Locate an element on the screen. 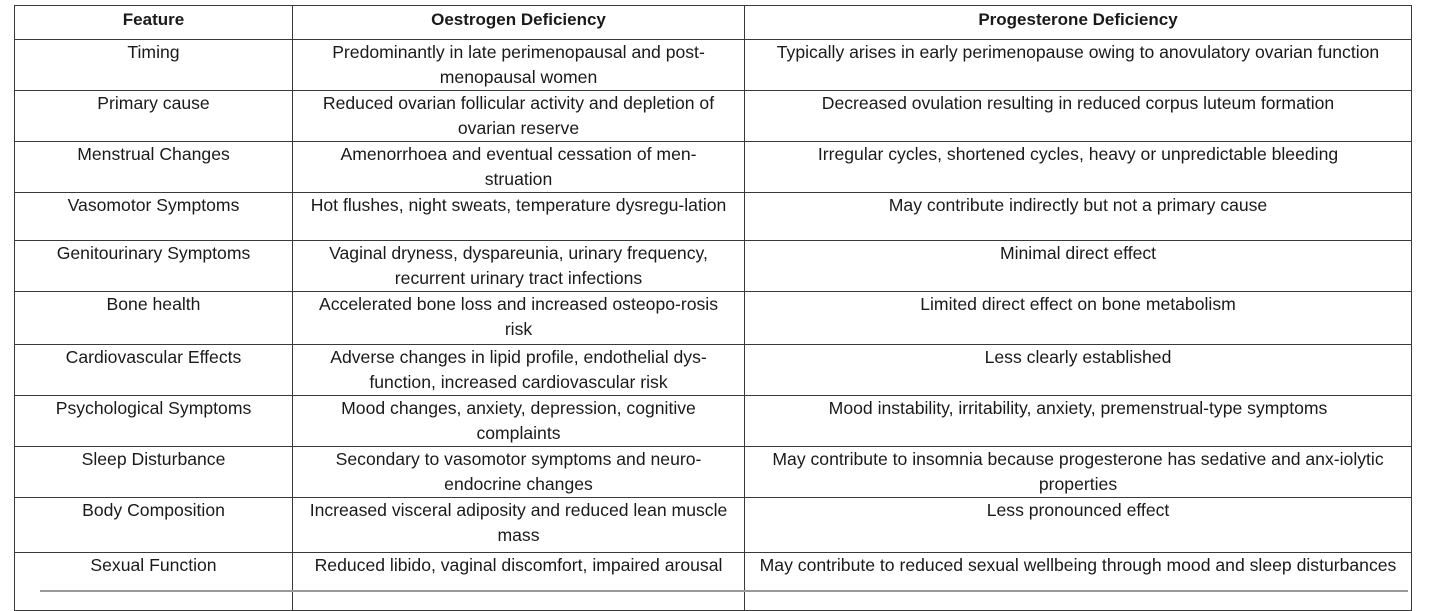  progesterone-cell: Less clearly established is located at coordinates (1078, 370).